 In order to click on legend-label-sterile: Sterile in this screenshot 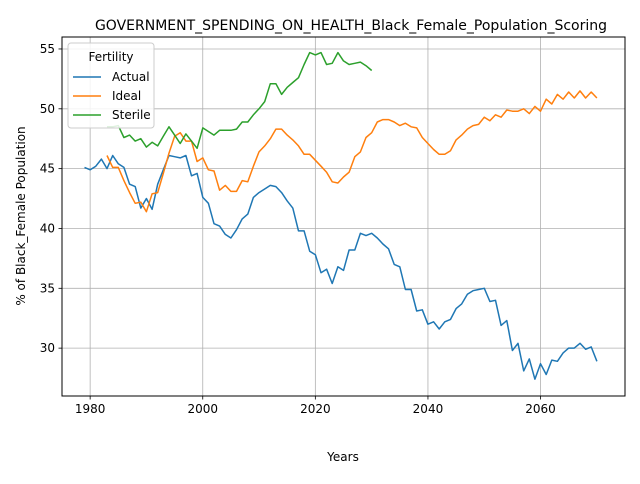, I will do `click(131, 115)`.